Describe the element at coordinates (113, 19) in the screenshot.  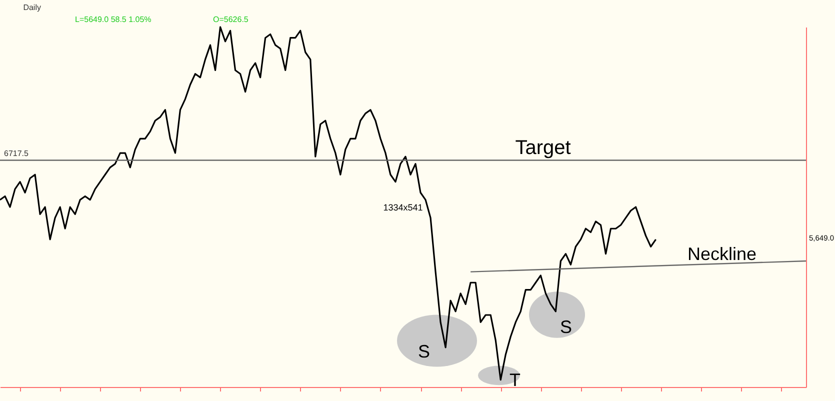
I see `text: L=5649.0 58.5 1.05%` at that location.